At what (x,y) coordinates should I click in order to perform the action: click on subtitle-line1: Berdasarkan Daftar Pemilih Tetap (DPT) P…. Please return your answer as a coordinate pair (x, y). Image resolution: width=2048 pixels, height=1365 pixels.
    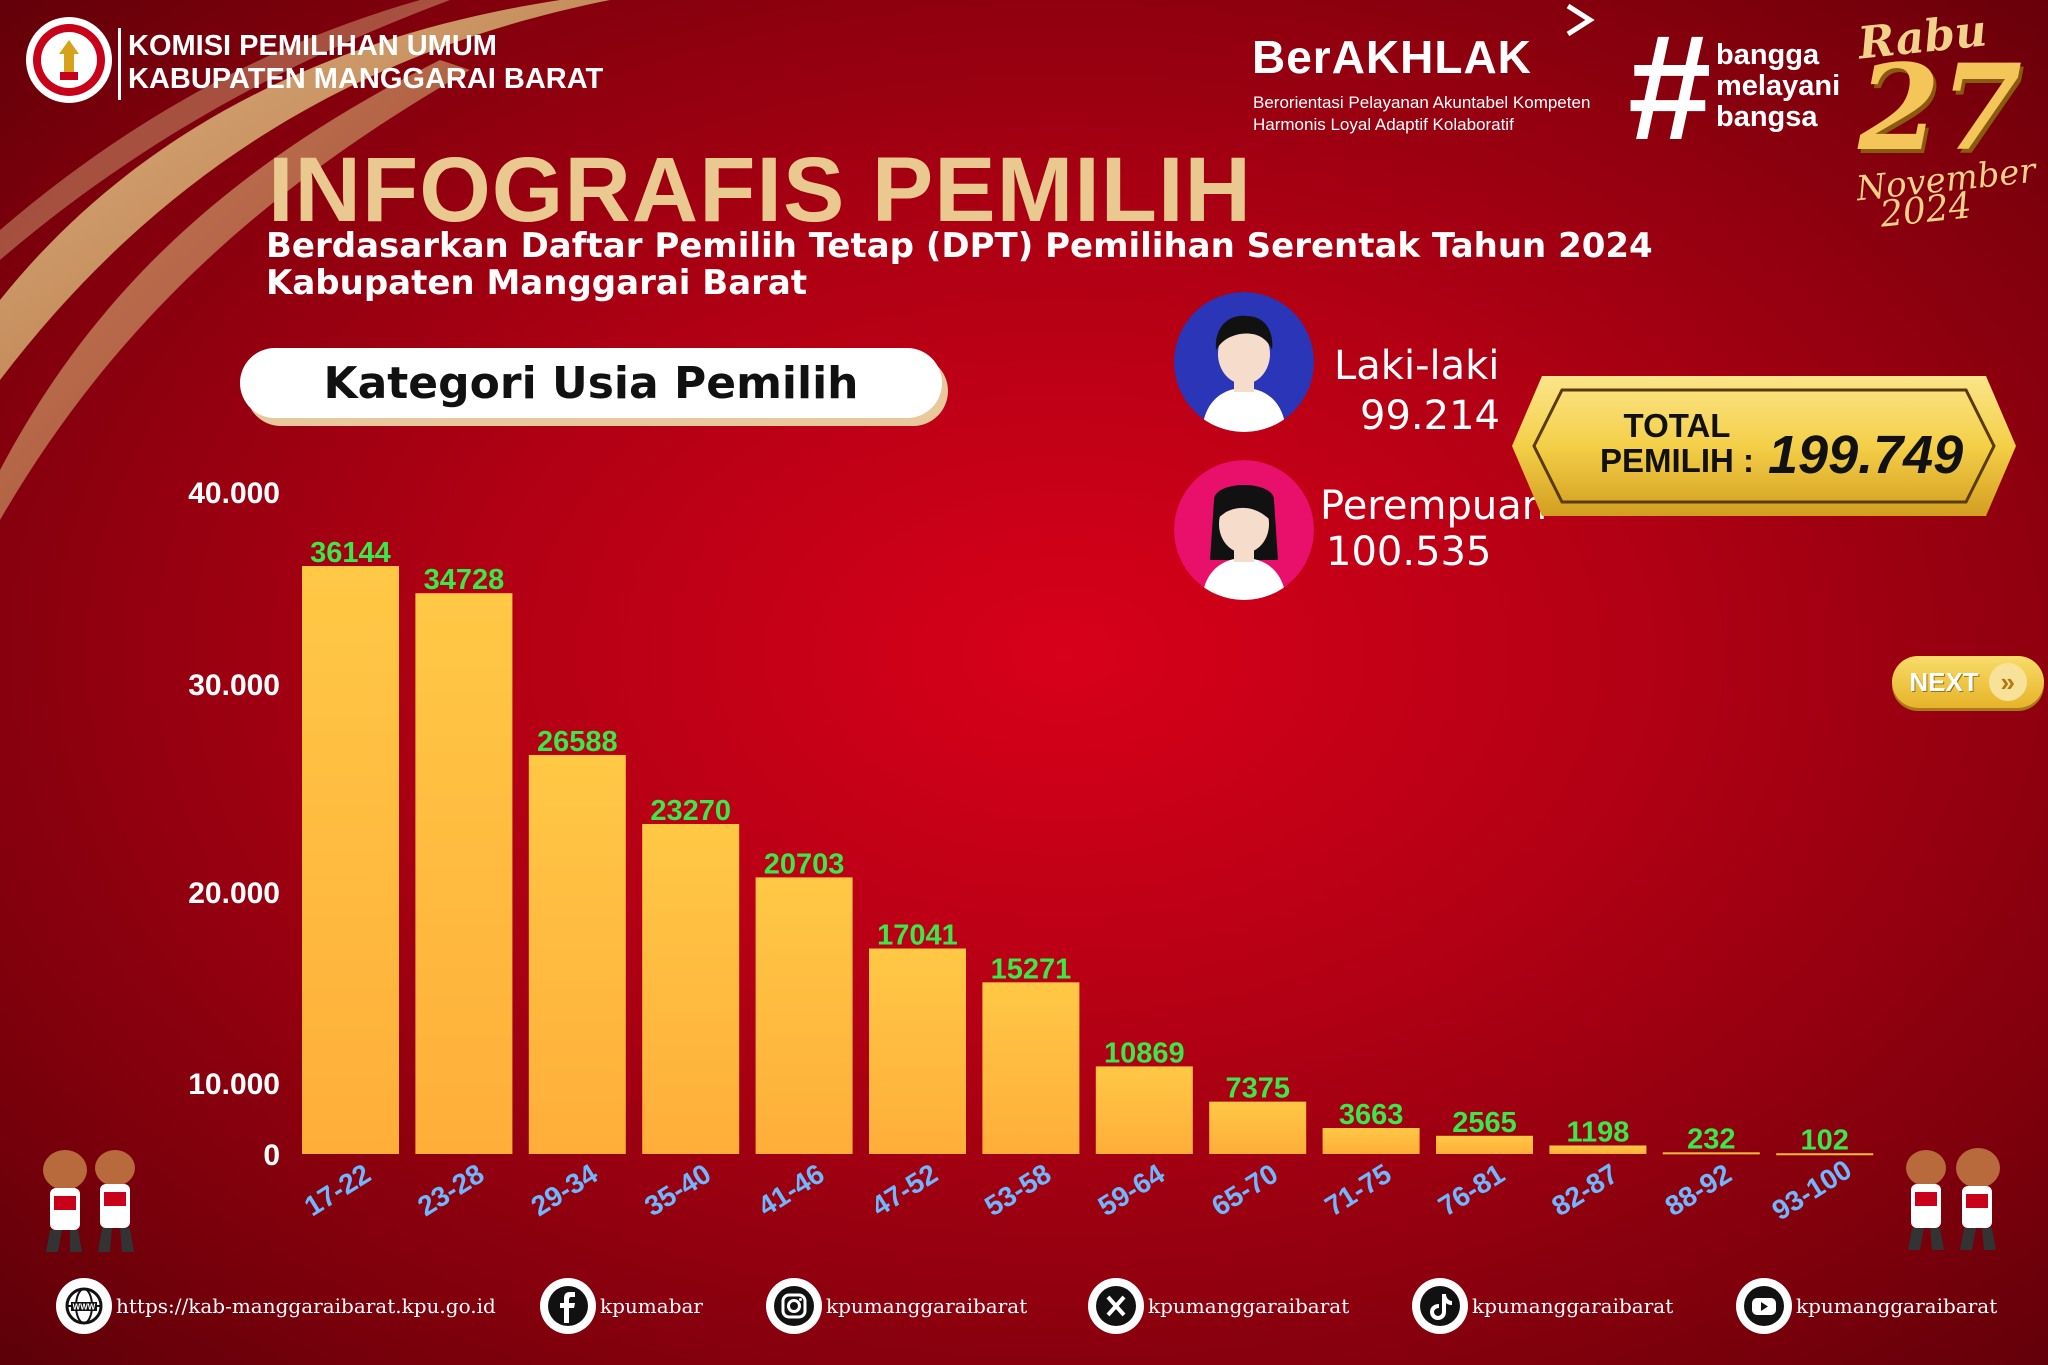
    Looking at the image, I should click on (959, 246).